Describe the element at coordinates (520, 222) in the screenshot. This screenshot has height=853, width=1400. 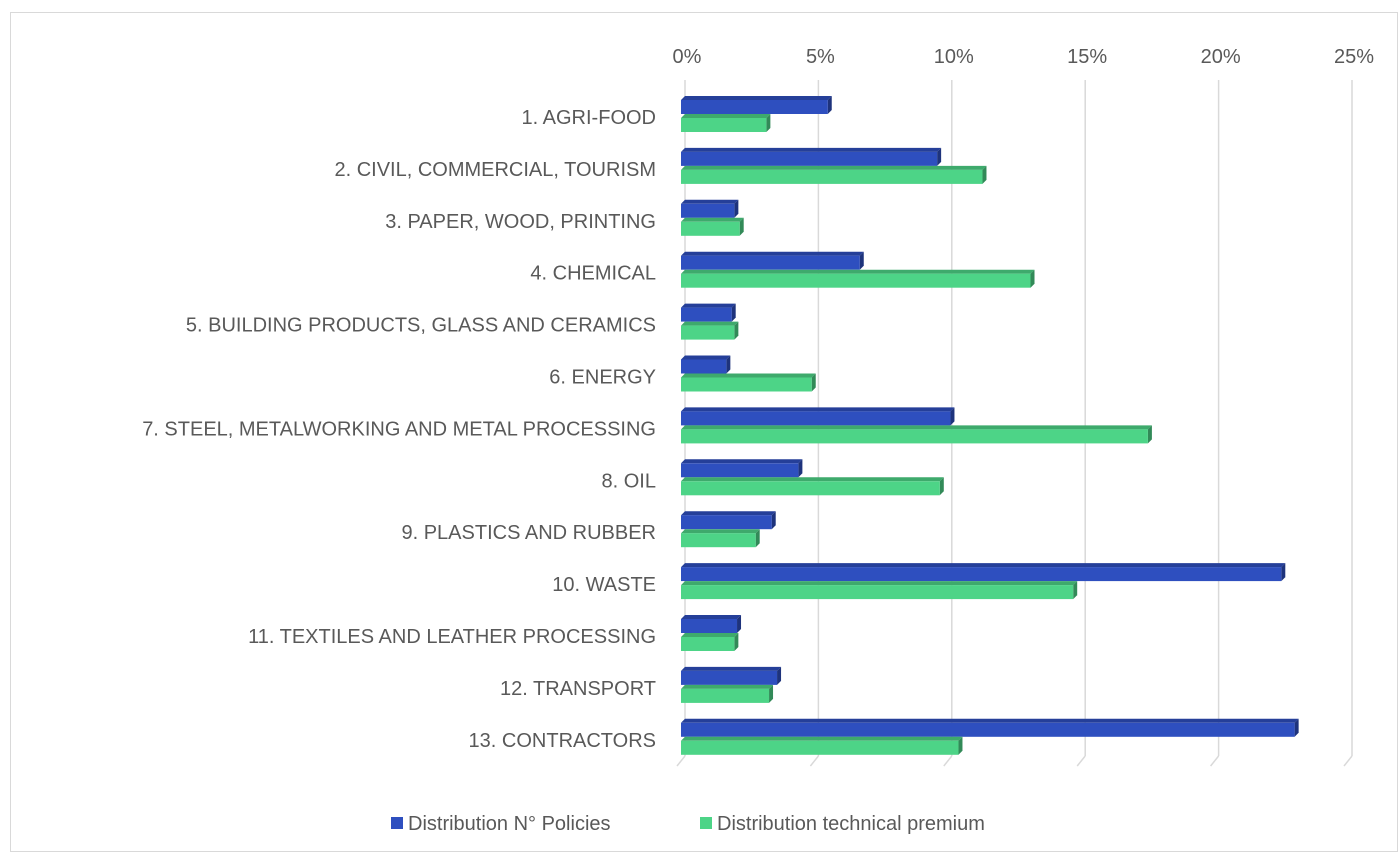
I see `category-label: 3. PAPER, WOOD, PRINTING` at that location.